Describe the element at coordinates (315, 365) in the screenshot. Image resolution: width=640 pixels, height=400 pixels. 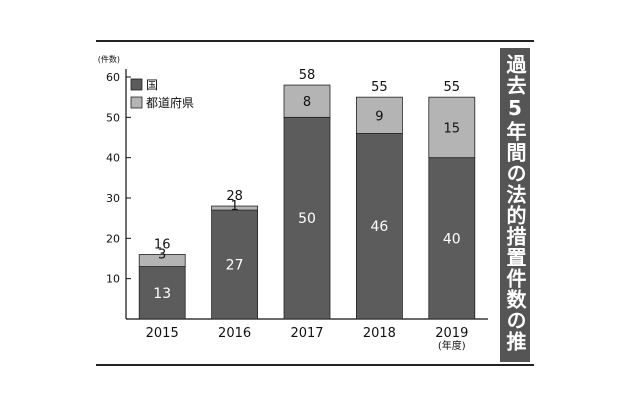
I see `bottom-rule` at that location.